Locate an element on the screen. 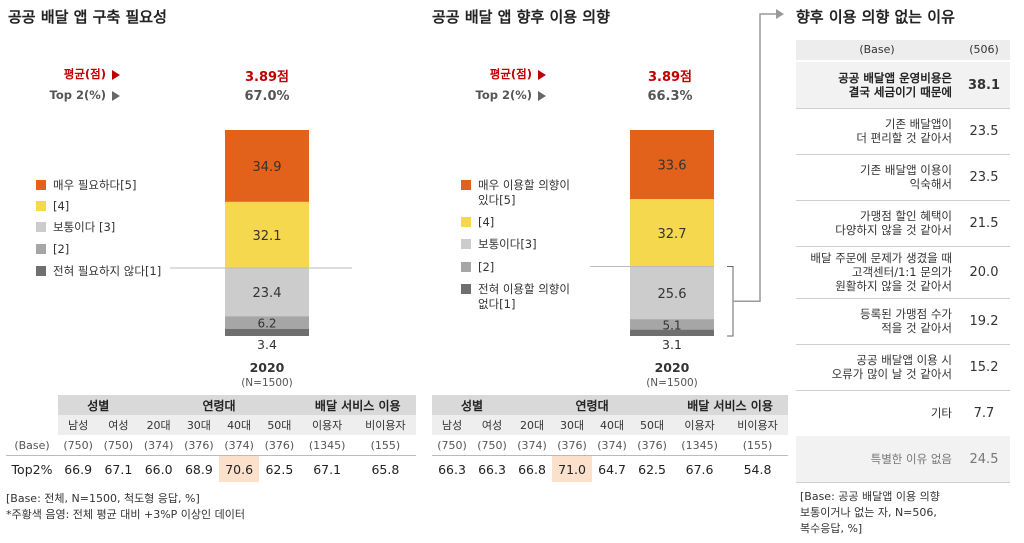 The image size is (1024, 543). reason-row: 기타 7.7 is located at coordinates (903, 413).